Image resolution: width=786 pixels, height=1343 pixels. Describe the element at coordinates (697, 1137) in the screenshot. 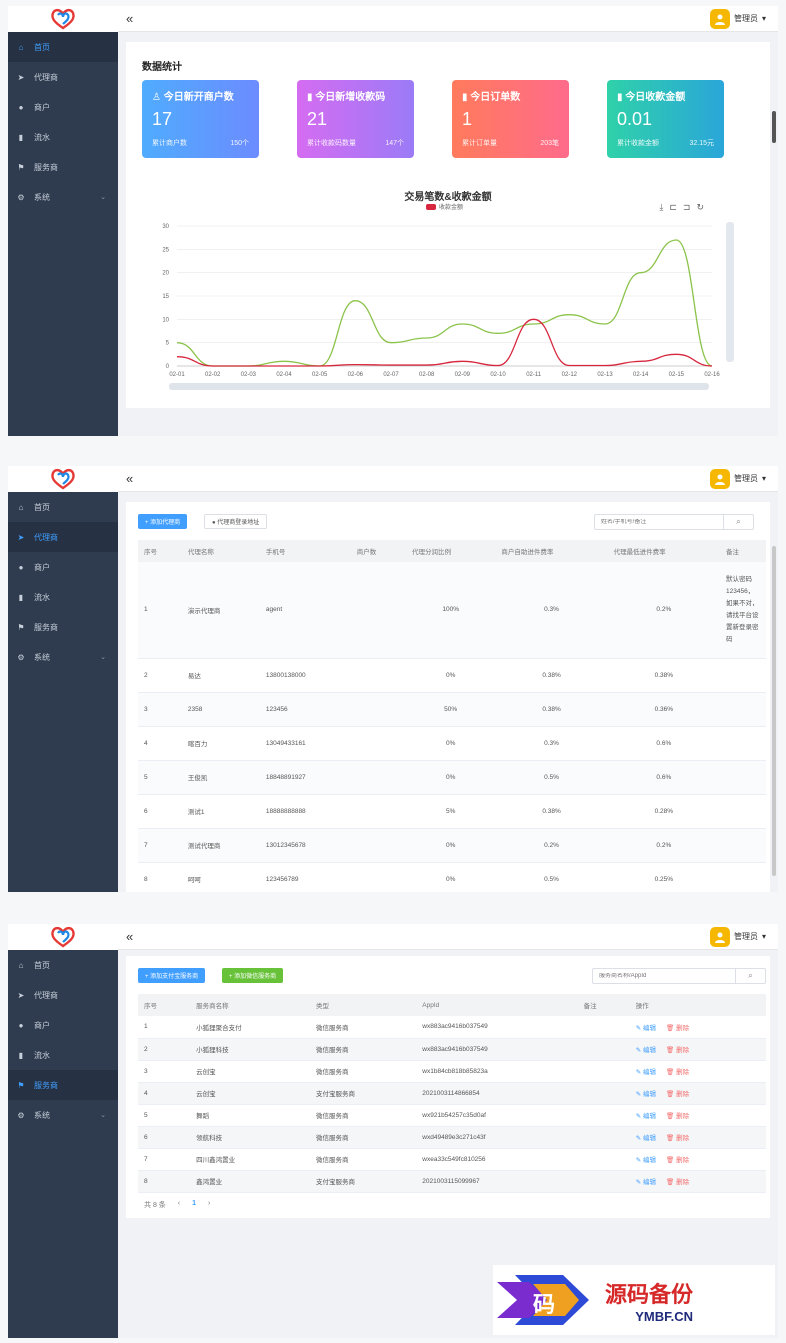

I see `actions-cell: ✎ 编辑 🗑 删除` at that location.